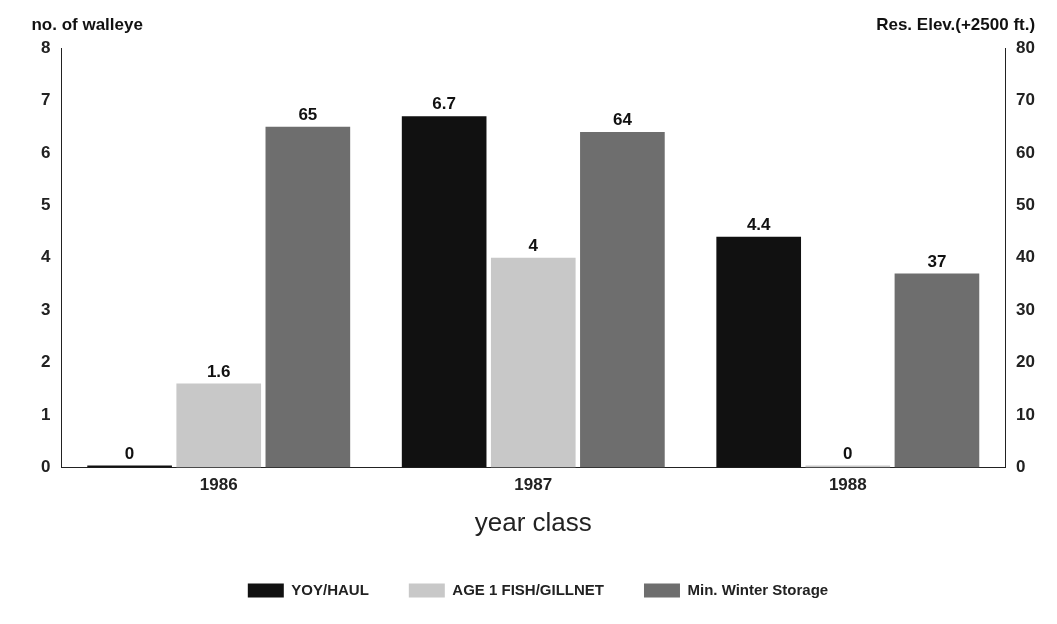  Describe the element at coordinates (622, 120) in the screenshot. I see `data-label: 64` at that location.